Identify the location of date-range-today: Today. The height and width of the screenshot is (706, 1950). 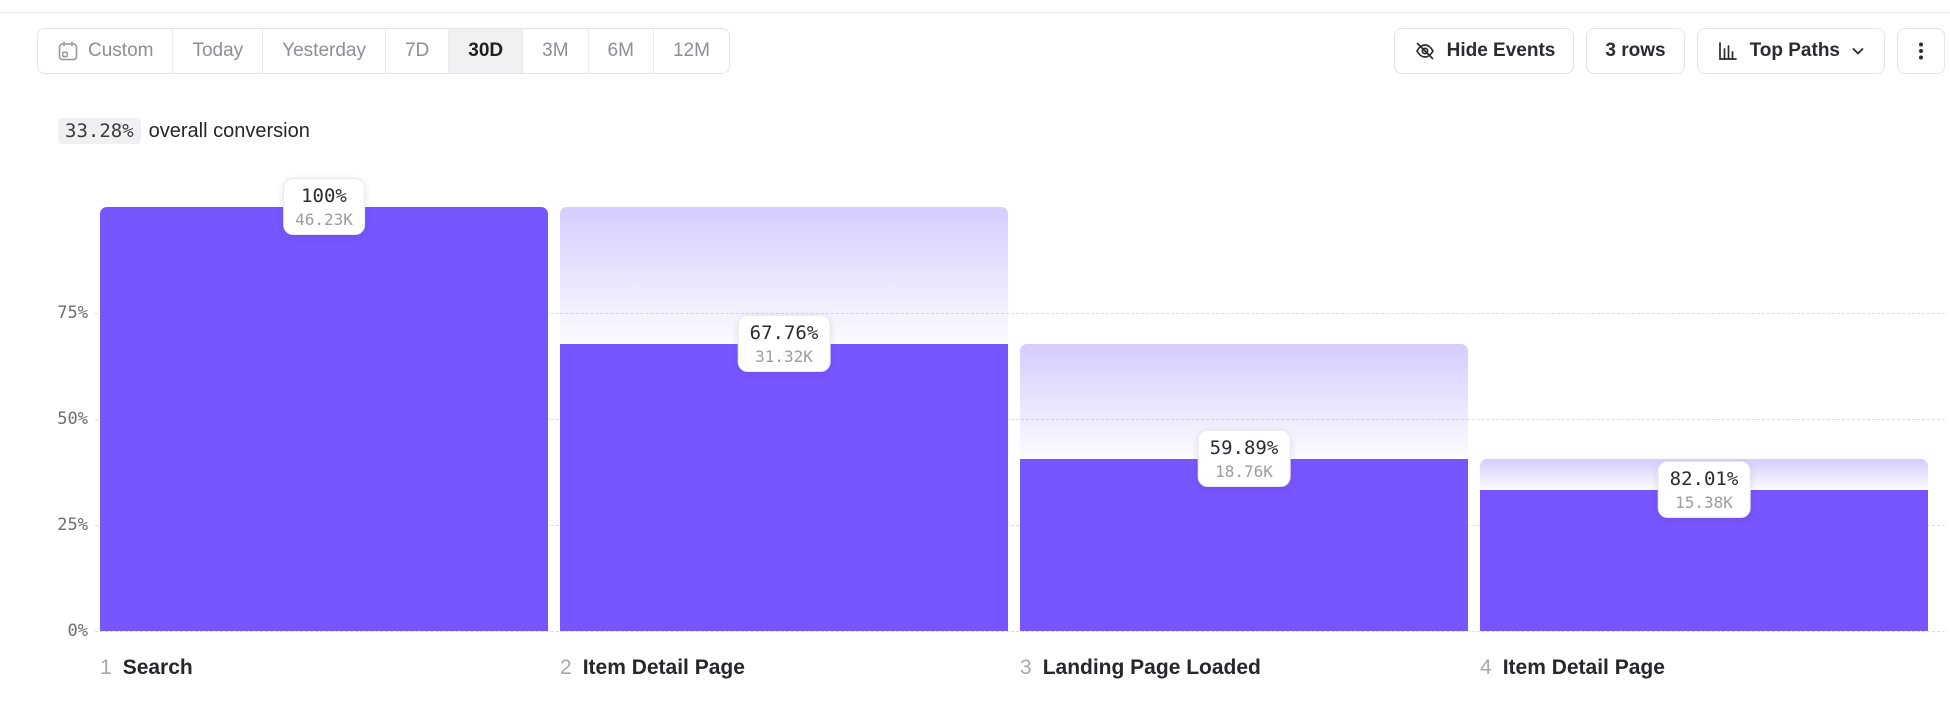
(218, 51).